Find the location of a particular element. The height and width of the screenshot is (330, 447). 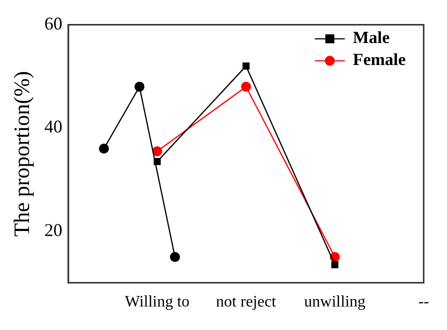

y-tick-label: 60 is located at coordinates (53, 24).